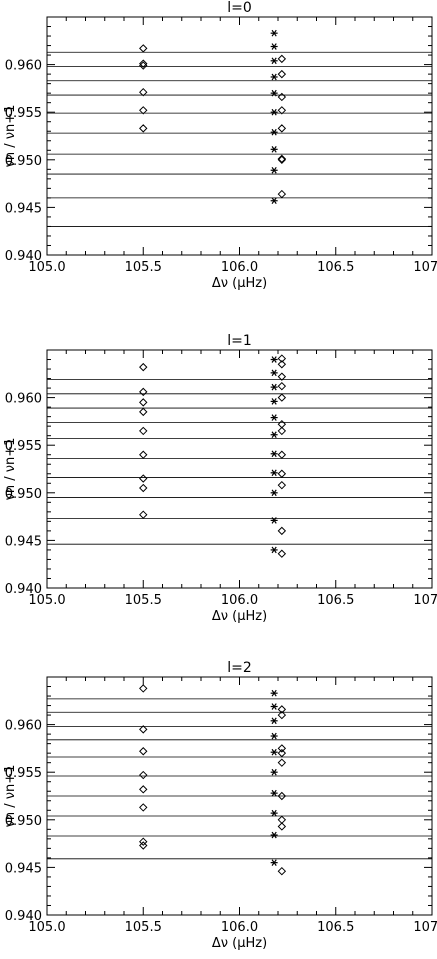 This screenshot has width=437, height=959. What do you see at coordinates (23, 773) in the screenshot?
I see `y-tick-label: 0.955` at bounding box center [23, 773].